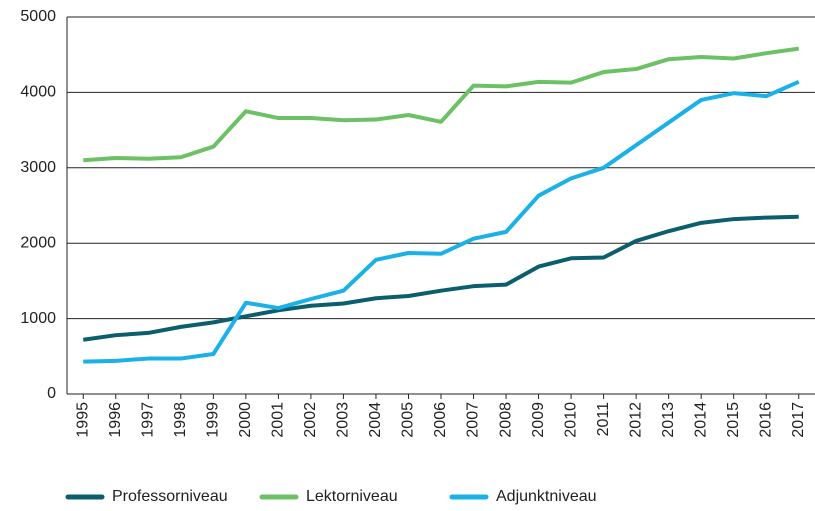 The image size is (815, 511). What do you see at coordinates (213, 420) in the screenshot?
I see `x-tick-label: 1999` at bounding box center [213, 420].